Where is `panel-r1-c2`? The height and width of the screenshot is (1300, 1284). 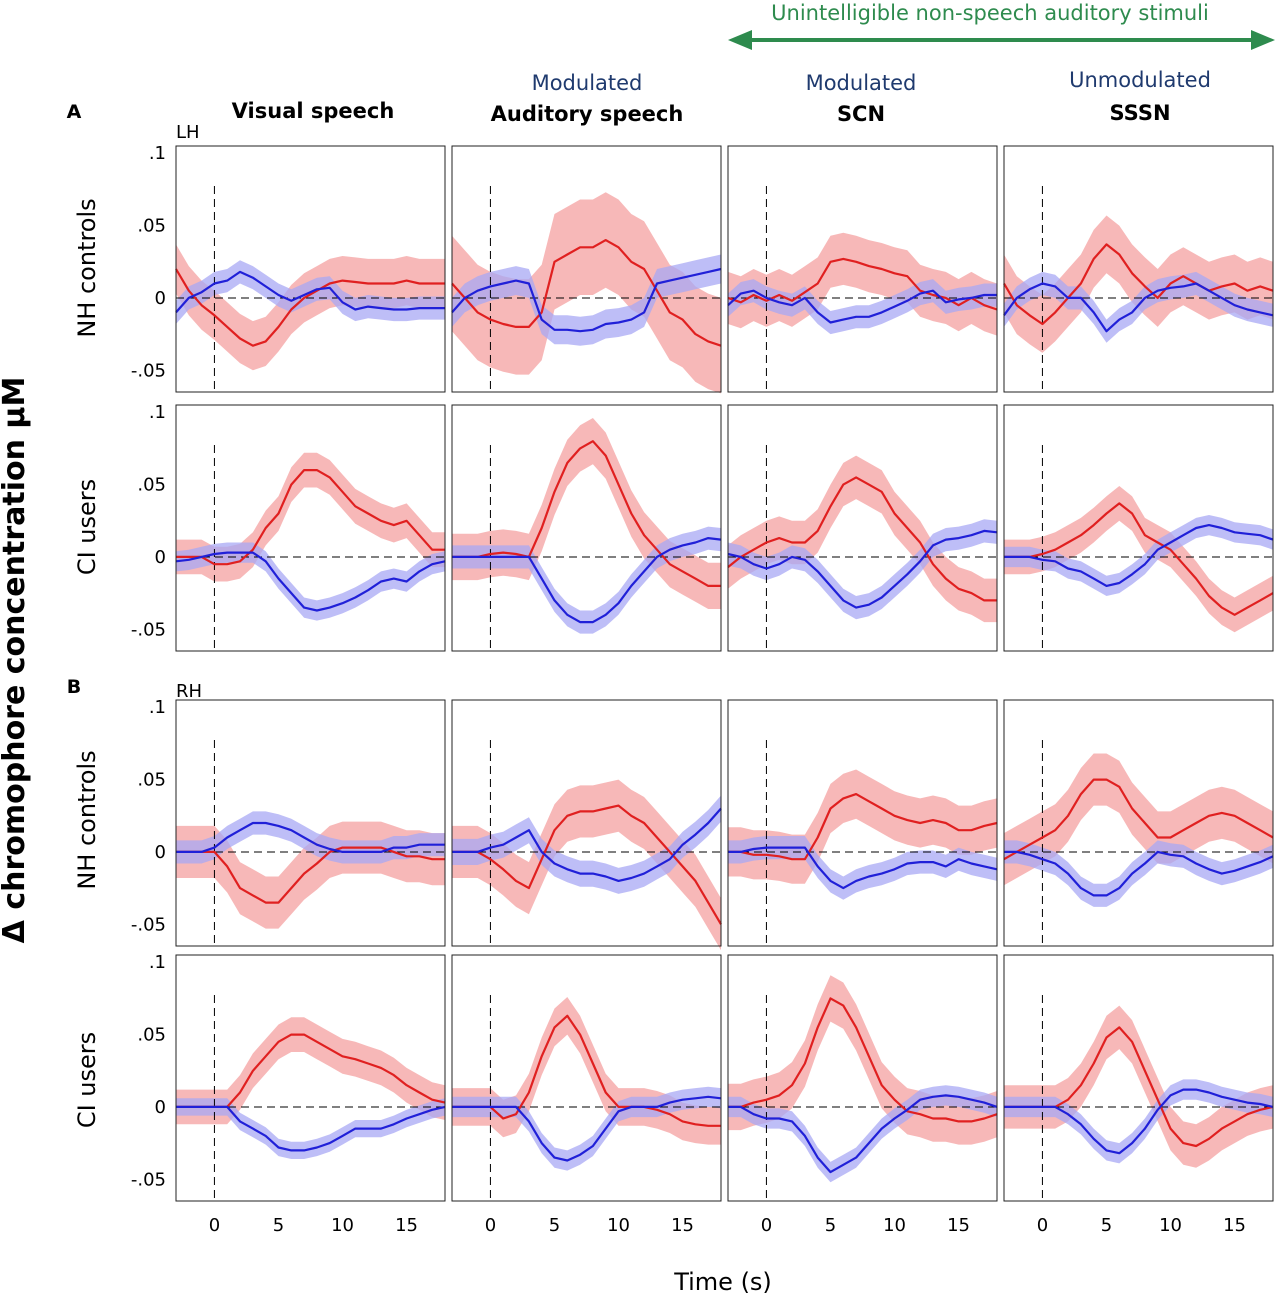
panel-r1-c2 is located at coordinates (586, 269).